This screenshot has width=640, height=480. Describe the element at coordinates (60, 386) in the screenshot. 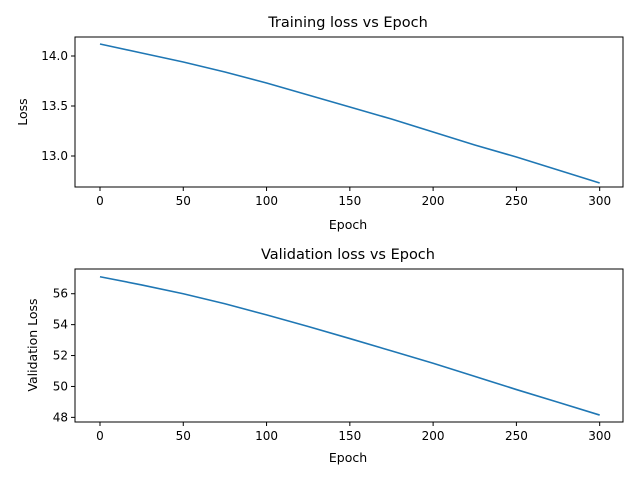

I see `y-tick-label: 50` at that location.